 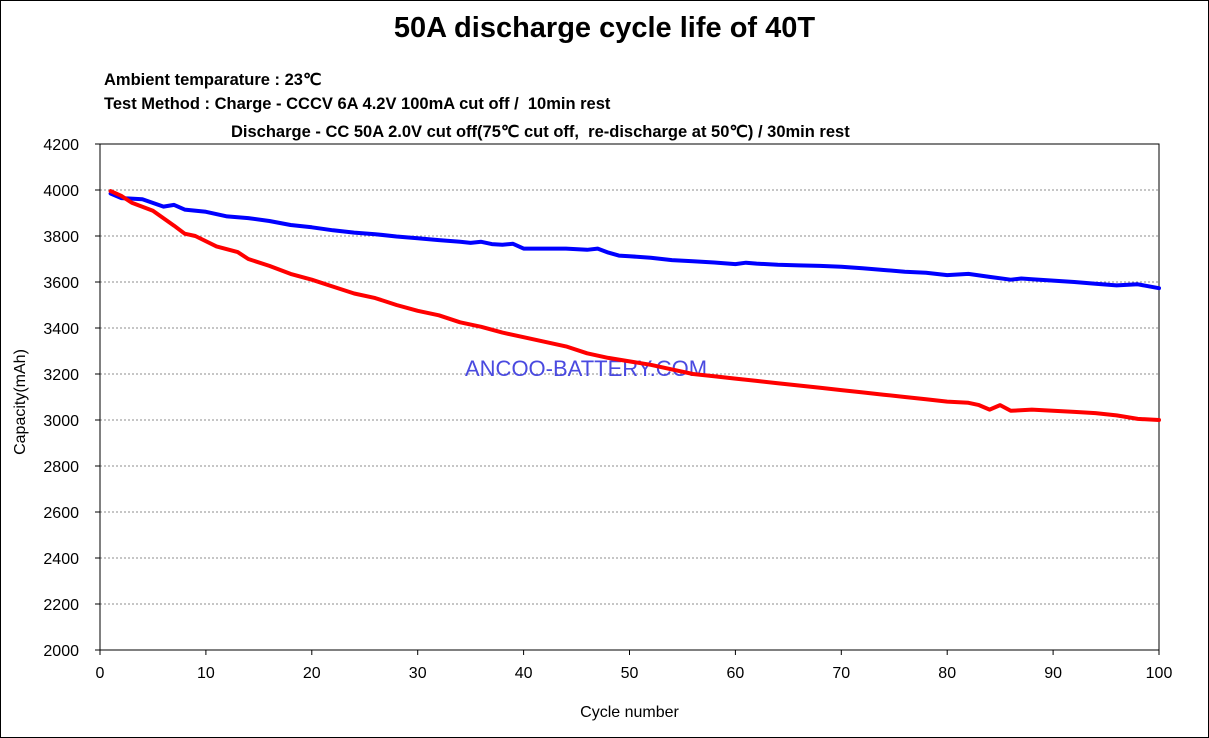 What do you see at coordinates (61, 237) in the screenshot?
I see `y-tick-label: 3800` at bounding box center [61, 237].